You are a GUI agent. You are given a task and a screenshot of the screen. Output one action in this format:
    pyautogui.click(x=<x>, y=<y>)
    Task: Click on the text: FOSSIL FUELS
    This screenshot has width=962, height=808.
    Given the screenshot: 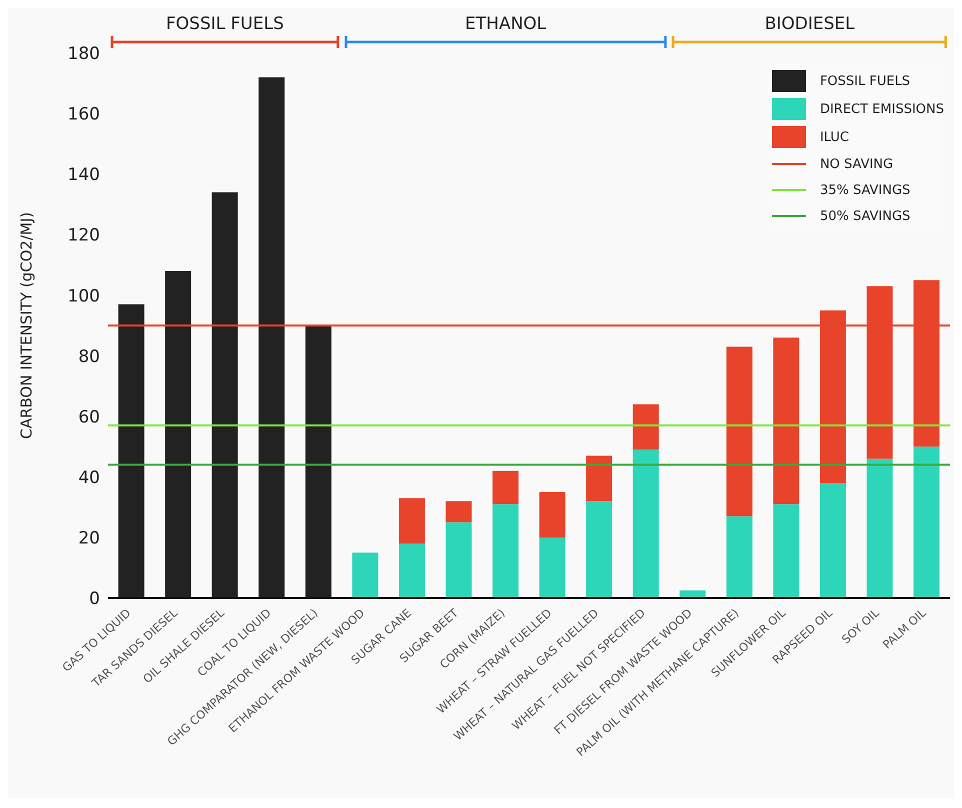 What is the action you would take?
    pyautogui.click(x=225, y=24)
    